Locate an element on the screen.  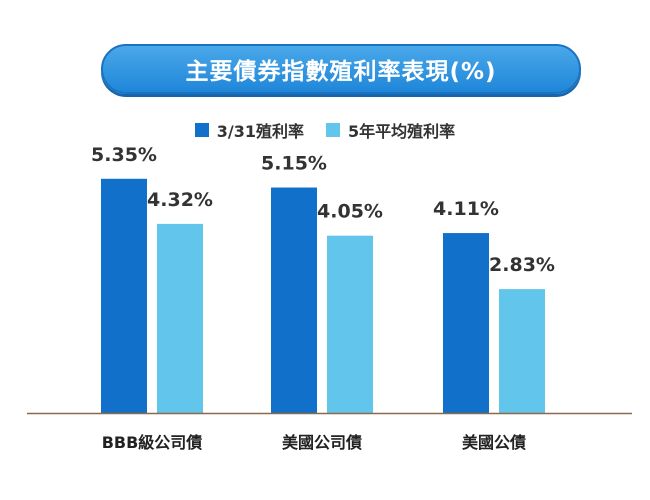
category-label-2: 美國公司債 is located at coordinates (322, 442).